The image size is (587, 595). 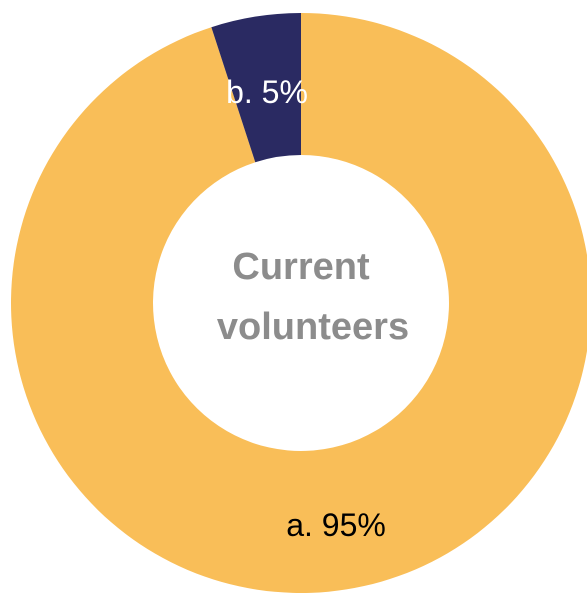 I want to click on center-label-line-2: volunteers, so click(x=313, y=327).